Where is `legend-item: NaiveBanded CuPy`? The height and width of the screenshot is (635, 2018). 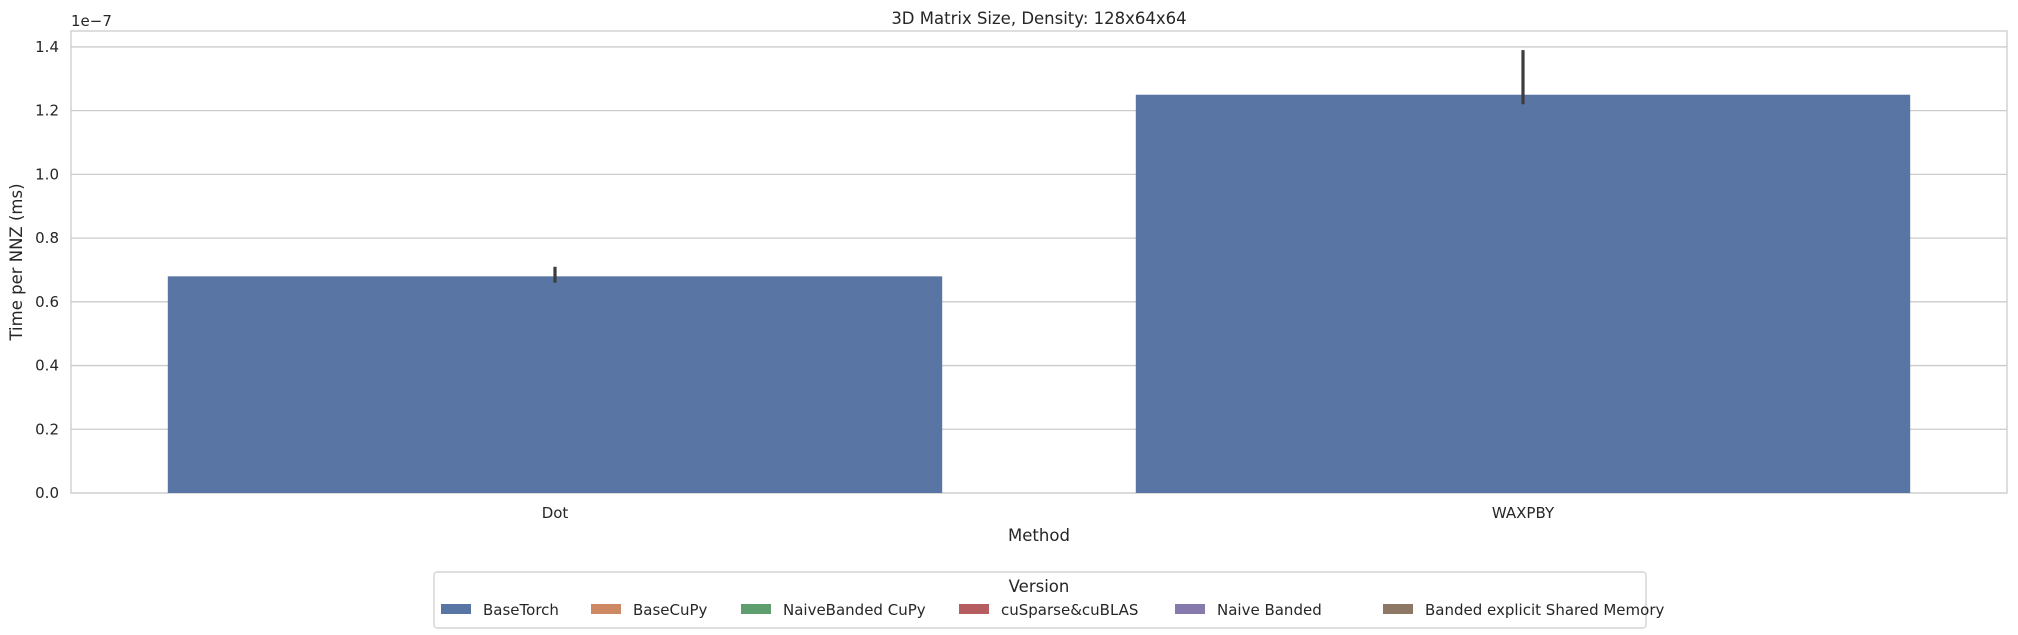 legend-item: NaiveBanded CuPy is located at coordinates (833, 610).